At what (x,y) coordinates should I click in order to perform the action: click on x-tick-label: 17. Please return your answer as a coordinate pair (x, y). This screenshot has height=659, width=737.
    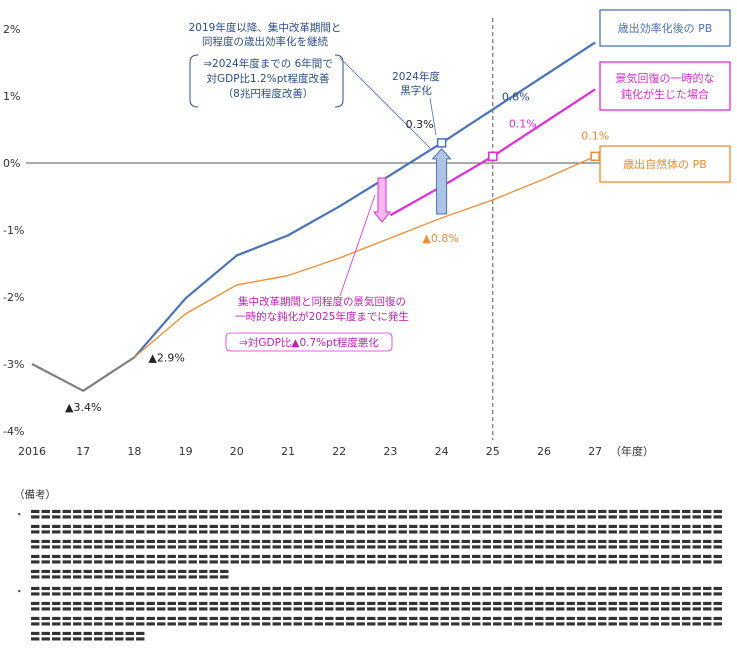
    Looking at the image, I should click on (83, 451).